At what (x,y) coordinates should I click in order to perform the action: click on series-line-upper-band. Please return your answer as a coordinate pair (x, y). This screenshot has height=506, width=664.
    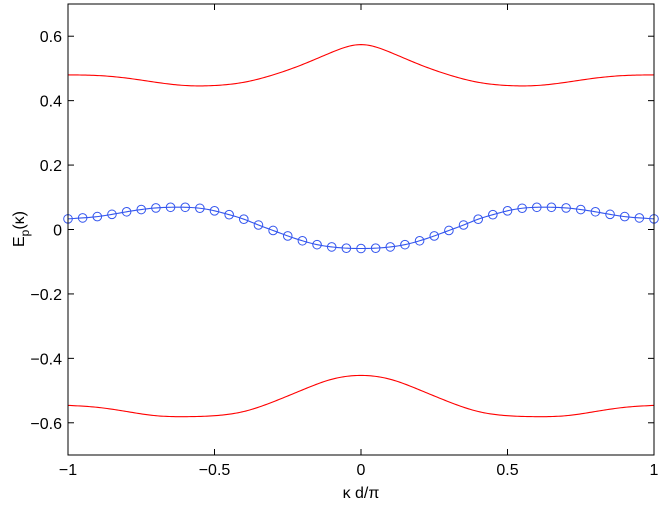
    Looking at the image, I should click on (361, 65).